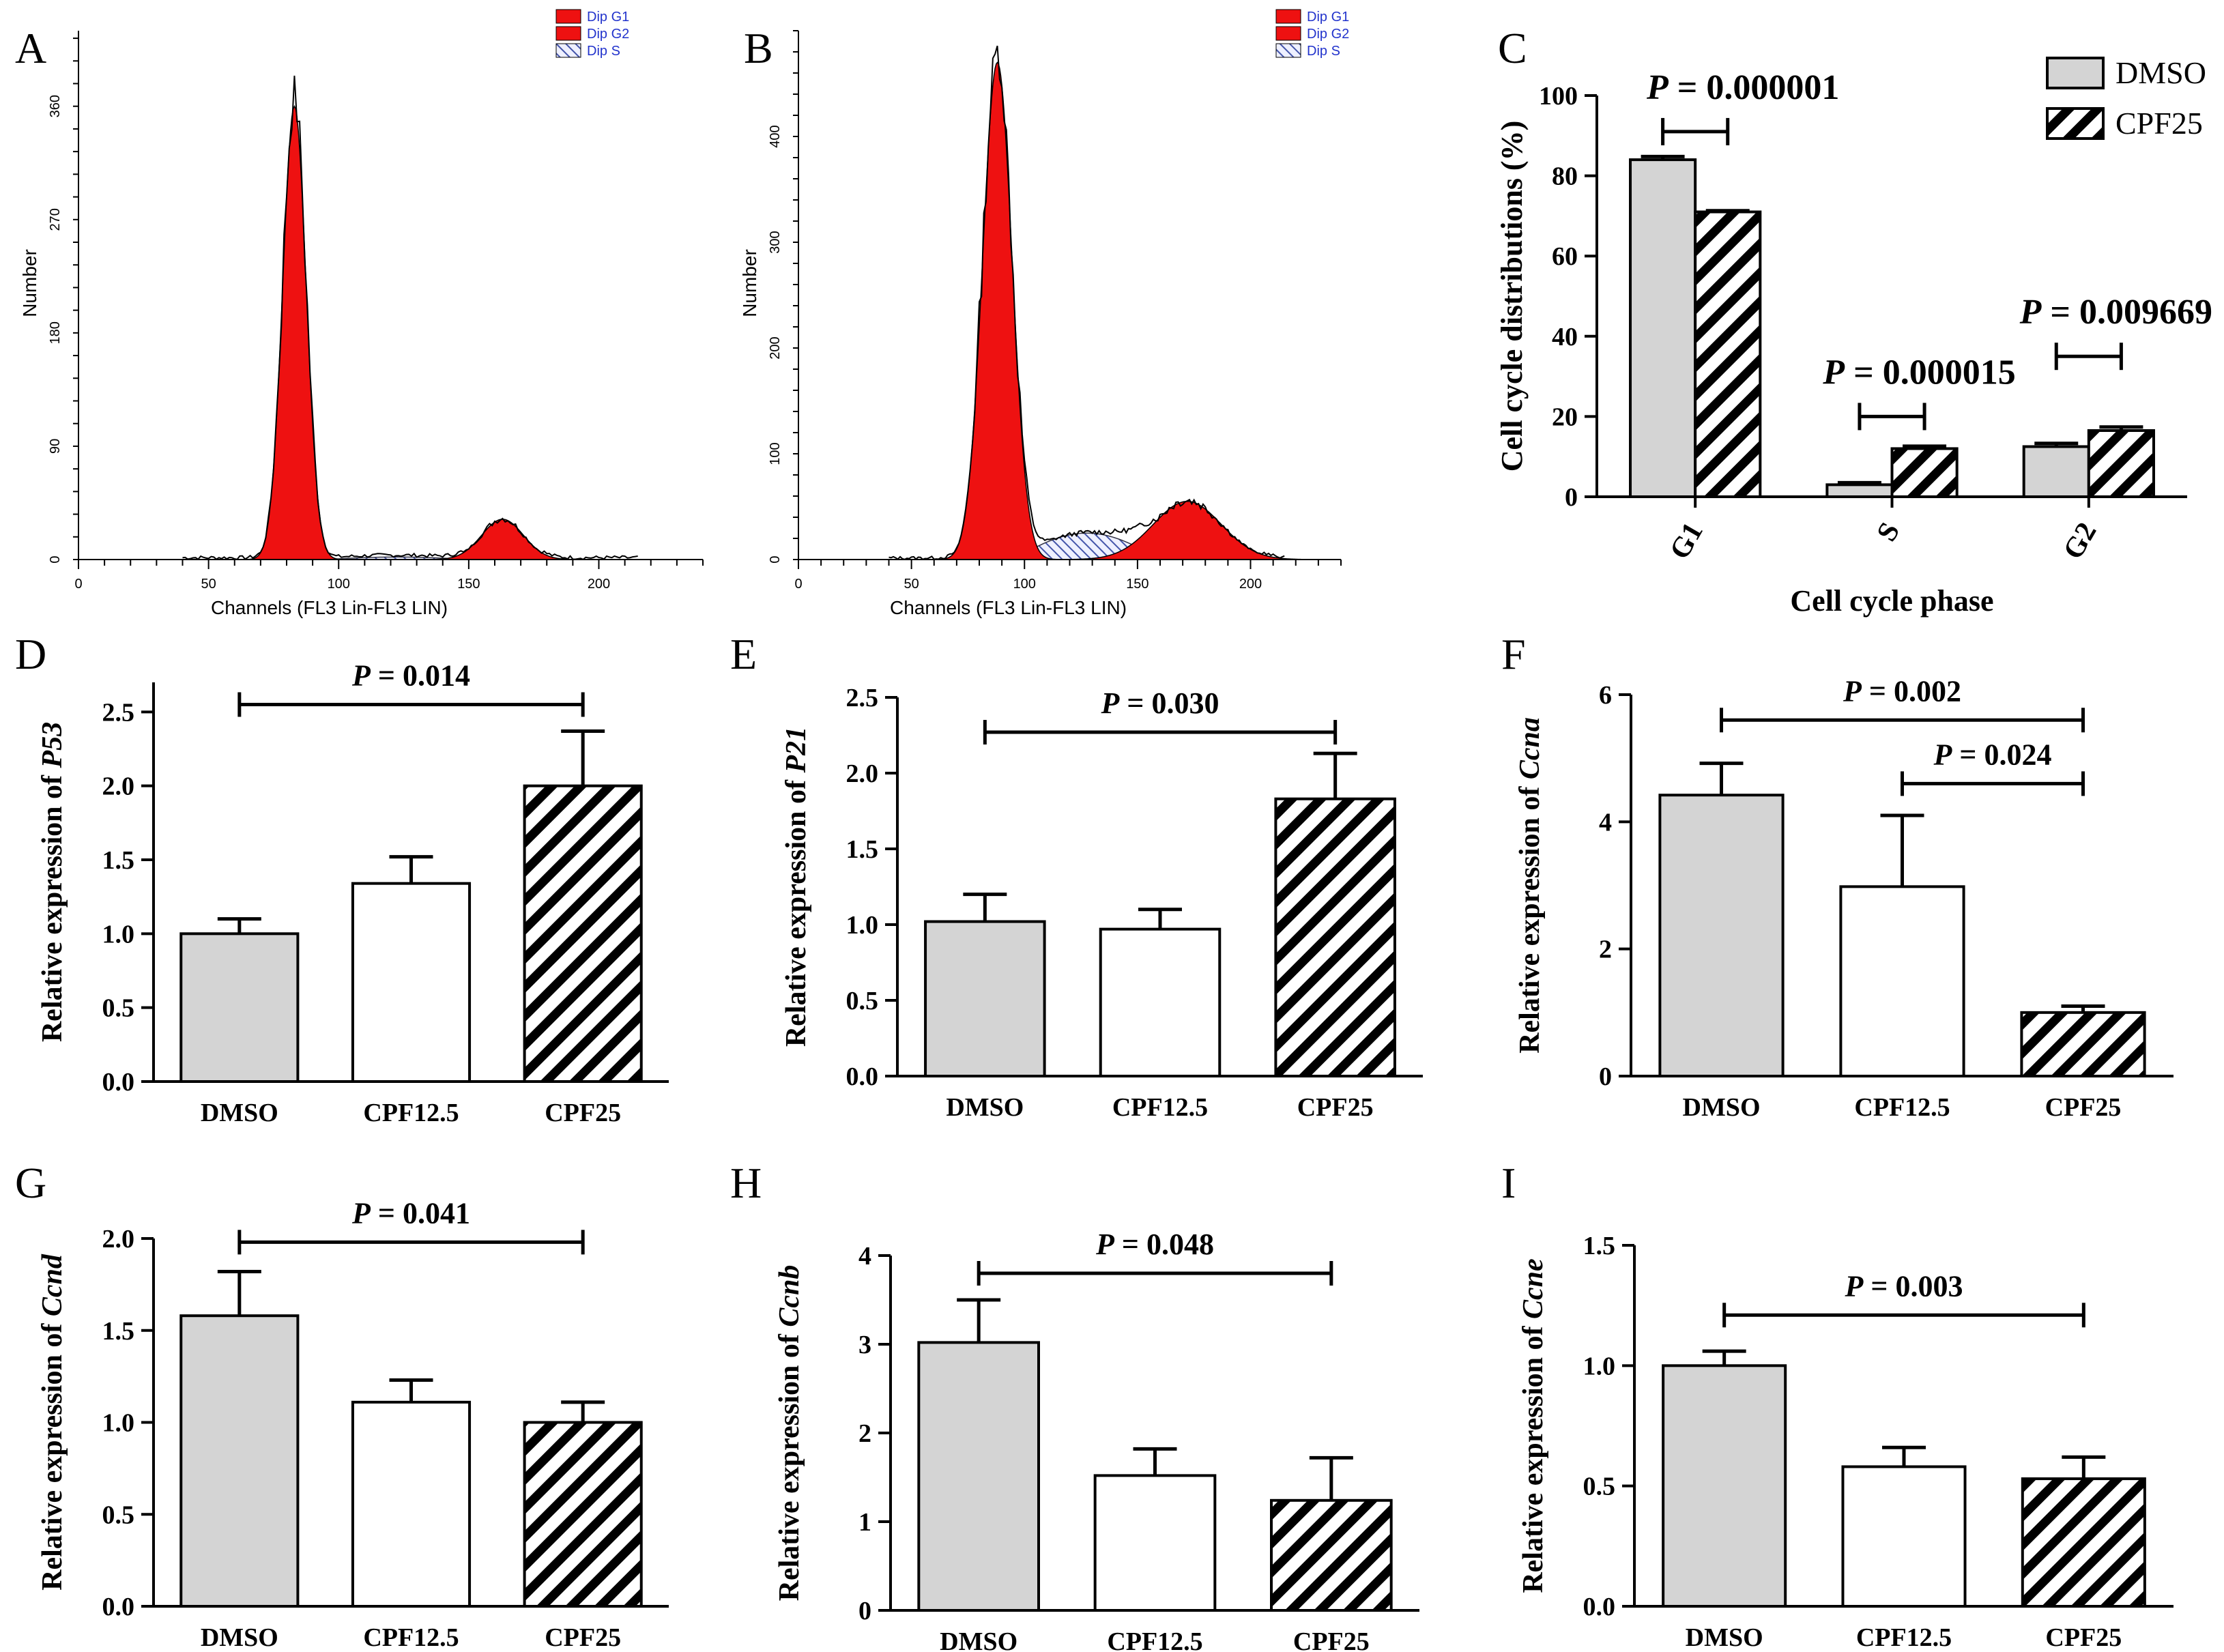 Image resolution: width=2224 pixels, height=1652 pixels. Describe the element at coordinates (1513, 654) in the screenshot. I see `panel-letter-f: F` at that location.